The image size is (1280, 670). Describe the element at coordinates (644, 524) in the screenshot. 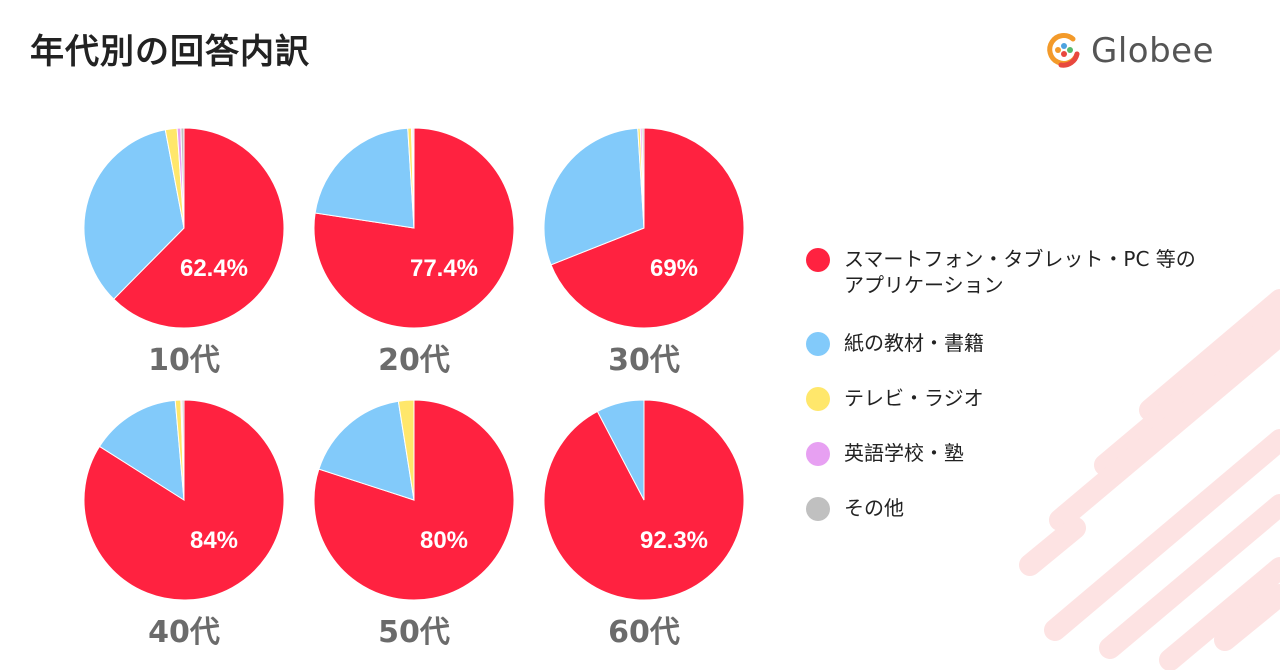

I see `pie-chart-60s: 92.3% 60代` at that location.